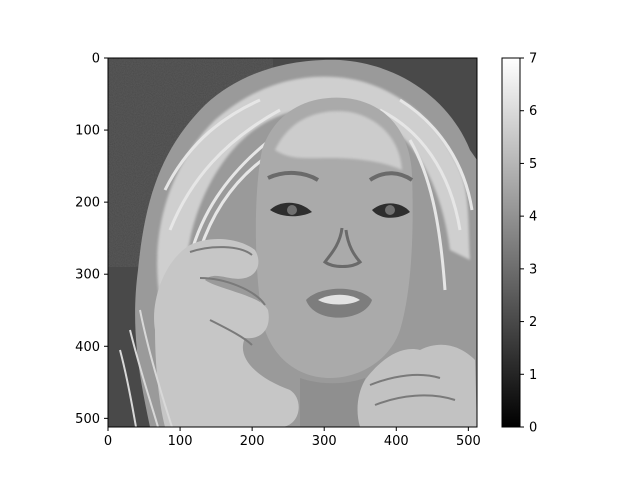 This screenshot has width=640, height=480. What do you see at coordinates (87, 131) in the screenshot?
I see `y-tick-label: 100` at bounding box center [87, 131].